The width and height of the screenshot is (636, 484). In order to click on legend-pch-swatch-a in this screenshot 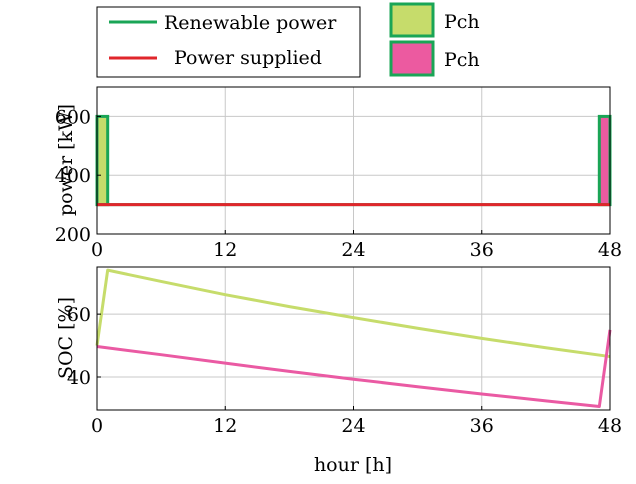, I will do `click(412, 20)`.